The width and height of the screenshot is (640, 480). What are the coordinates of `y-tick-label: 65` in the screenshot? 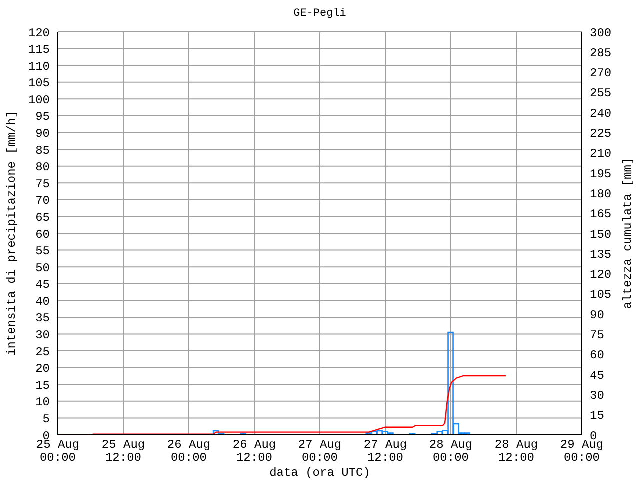 It's located at (43, 217).